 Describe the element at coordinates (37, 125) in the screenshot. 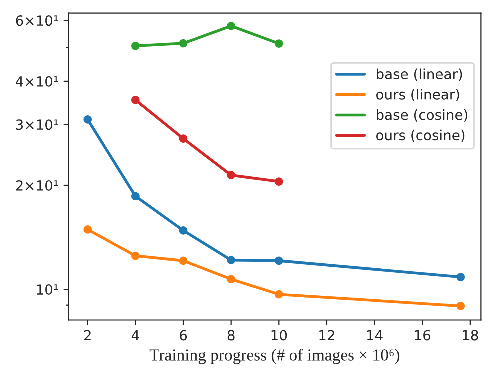

I see `y-tick-label: 3×10¹` at that location.